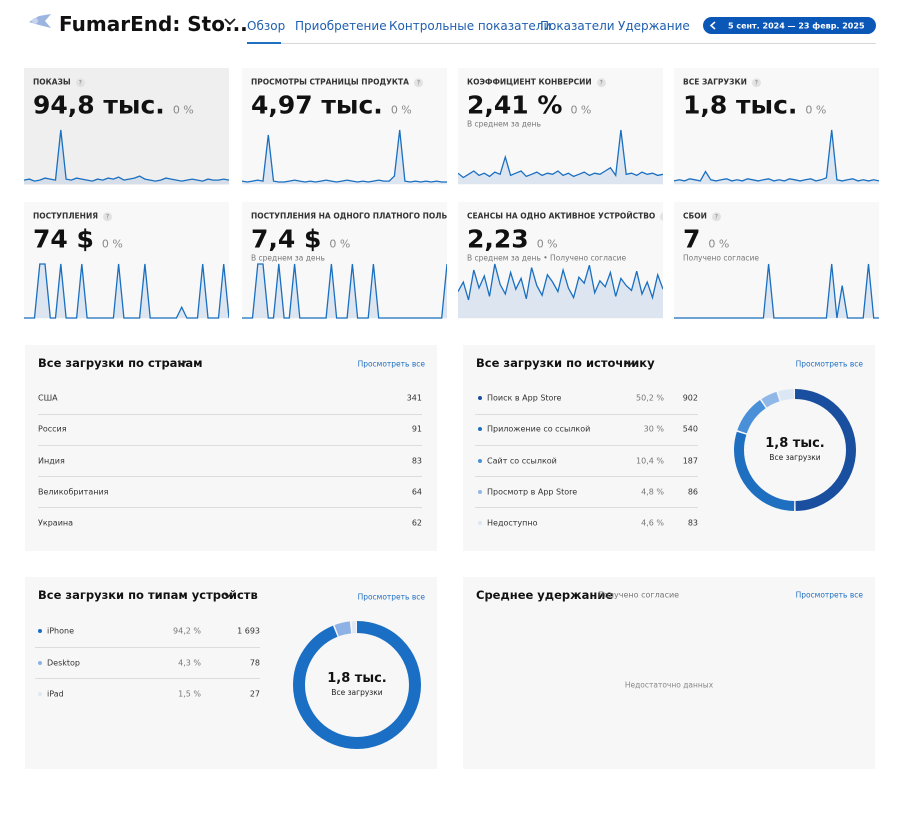  I want to click on metric-card: ВСЕ ЗАГРУЗКИ? 1,8 тыс. 0 %, so click(776, 126).